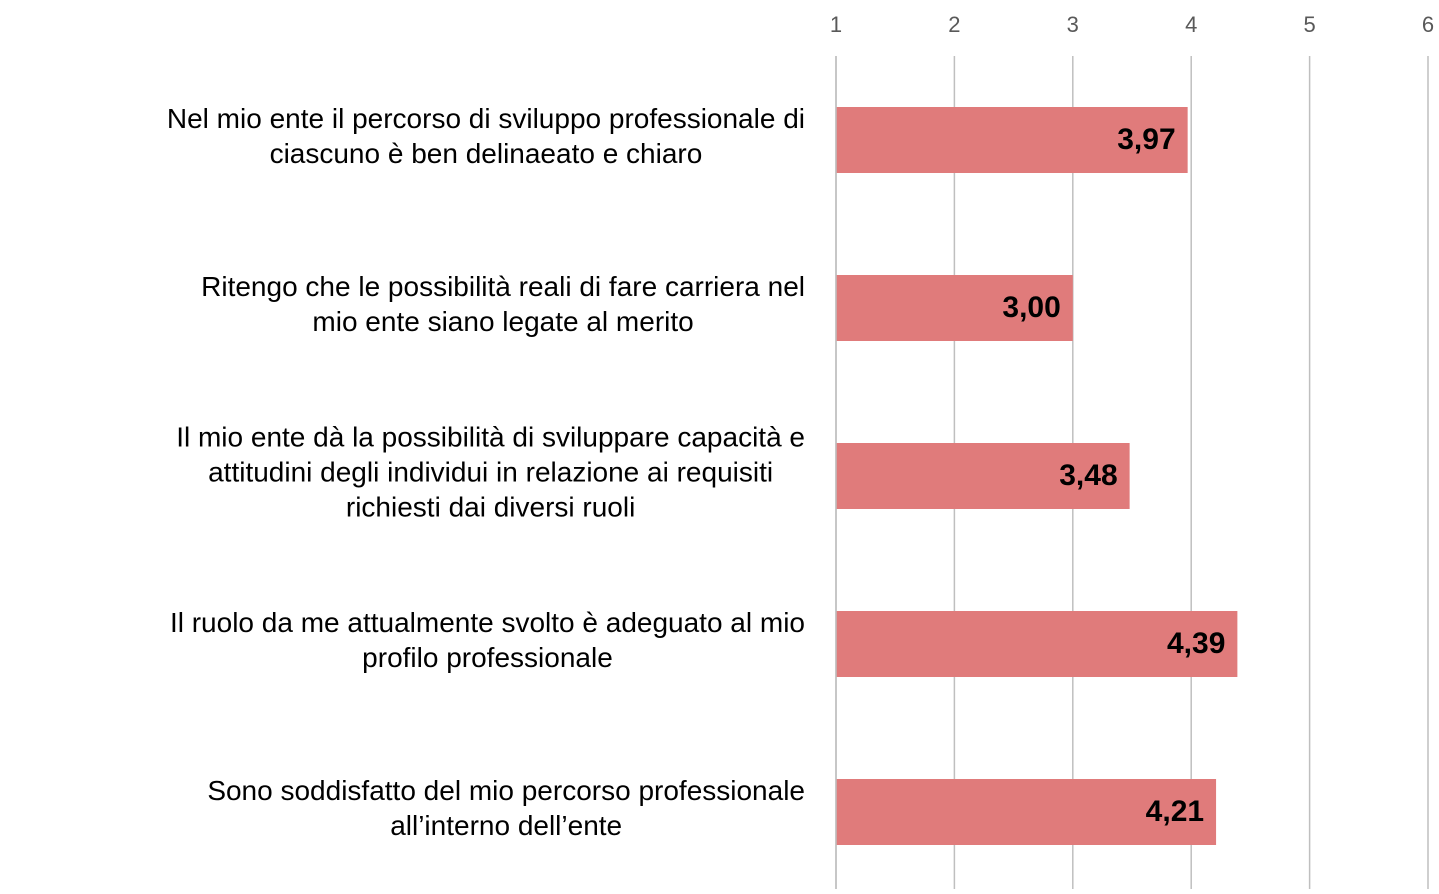  Describe the element at coordinates (1031, 307) in the screenshot. I see `value-label: 3,00` at that location.